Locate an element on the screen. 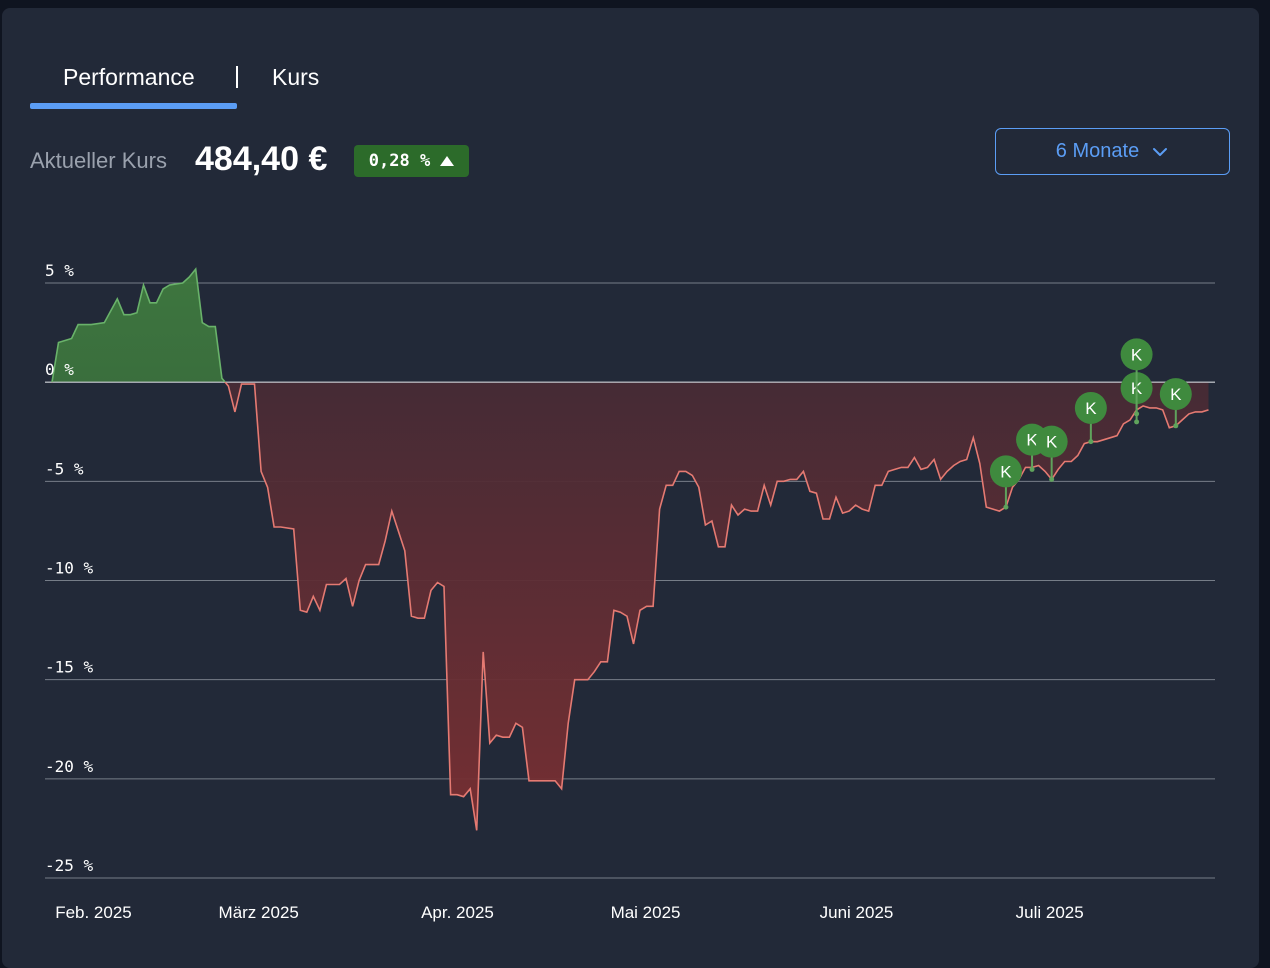 This screenshot has width=1270, height=968. y-tick-label: 0 % is located at coordinates (59, 369).